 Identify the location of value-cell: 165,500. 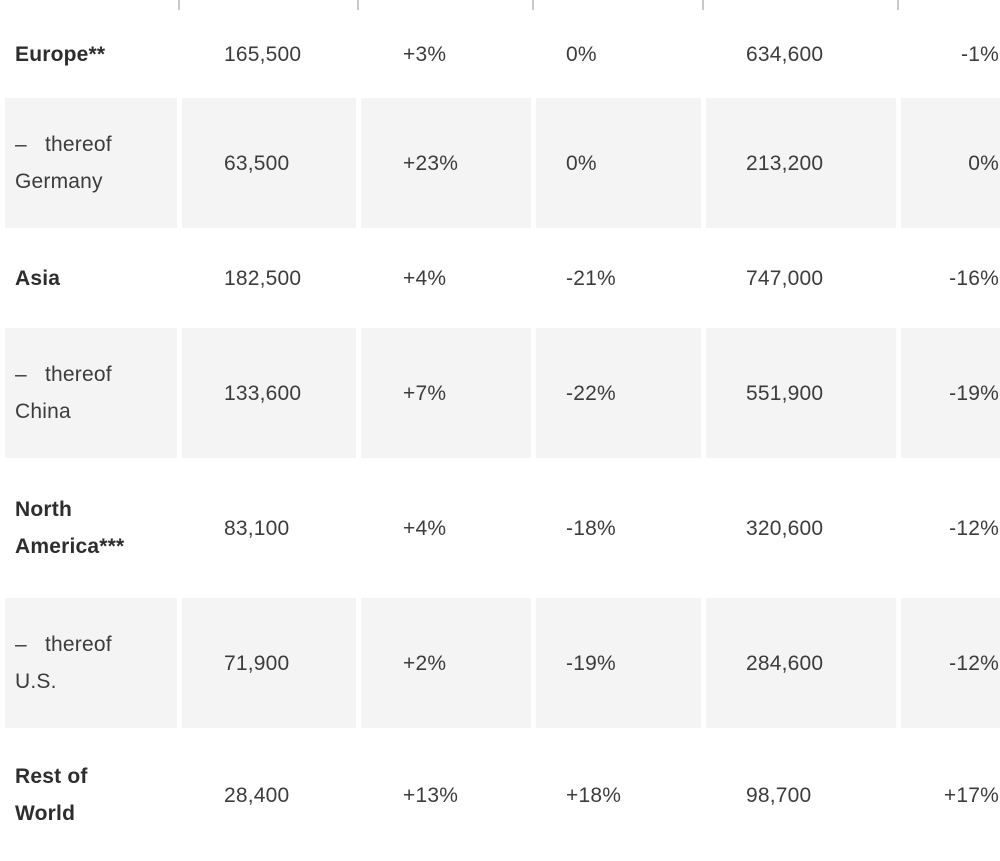
(269, 54).